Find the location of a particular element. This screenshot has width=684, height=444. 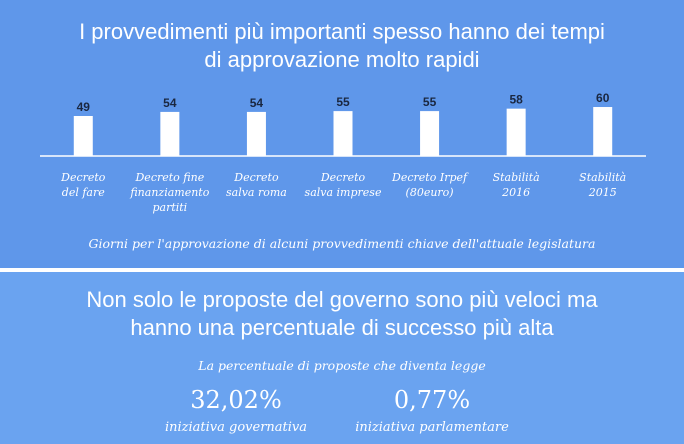

bar-value-label: 58 is located at coordinates (516, 100).